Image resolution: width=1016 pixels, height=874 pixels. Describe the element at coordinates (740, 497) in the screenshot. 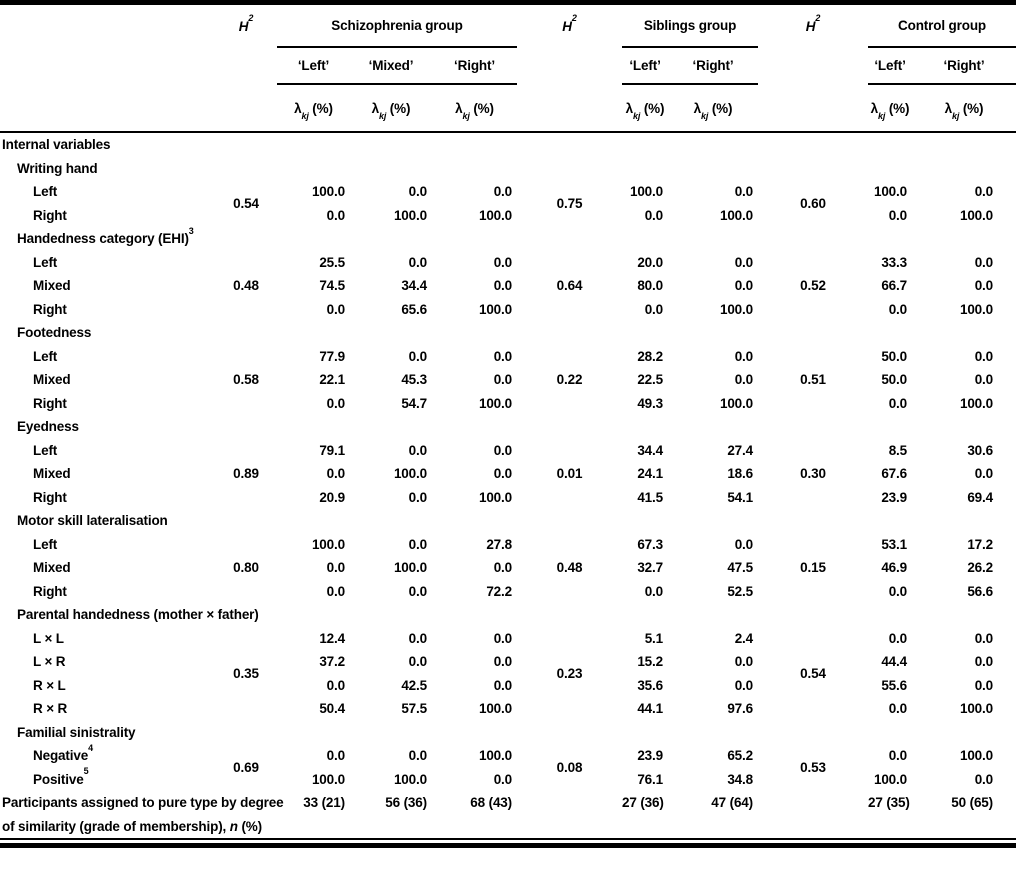

I see `value-cell: 54.1` at that location.